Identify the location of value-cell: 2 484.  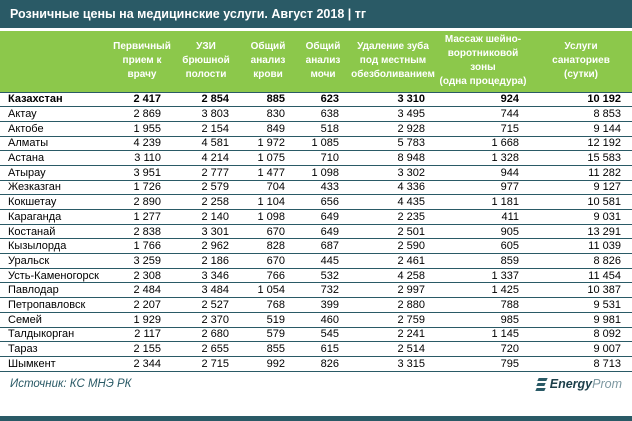
(147, 290).